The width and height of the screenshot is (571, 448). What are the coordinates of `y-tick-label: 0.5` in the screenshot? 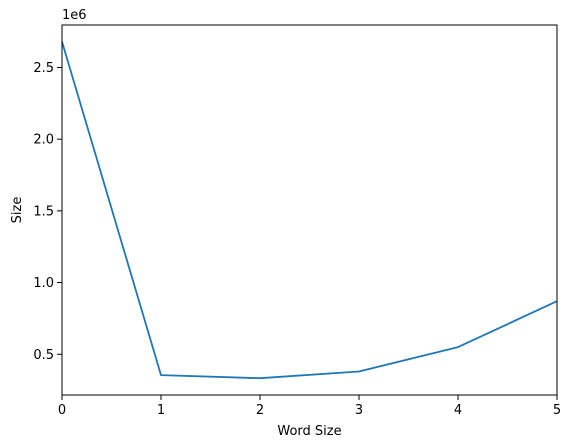 It's located at (43, 355).